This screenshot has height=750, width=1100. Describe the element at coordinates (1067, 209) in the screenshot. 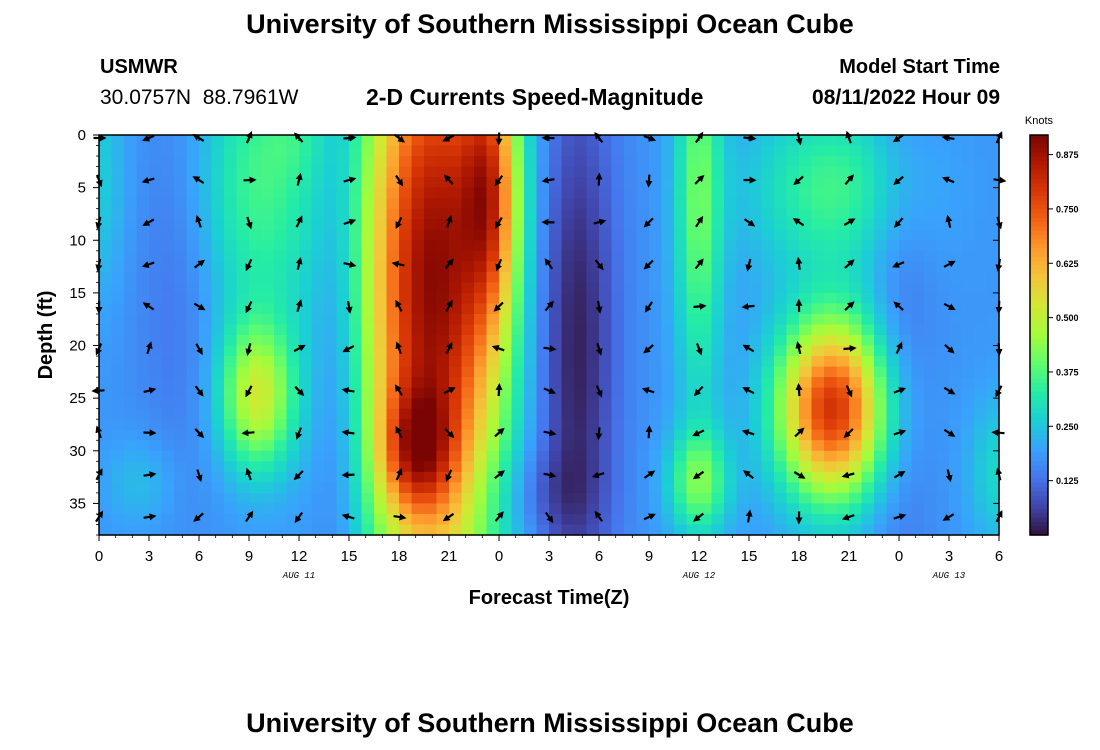

I see `colorbar-tick-label: 0.750` at that location.